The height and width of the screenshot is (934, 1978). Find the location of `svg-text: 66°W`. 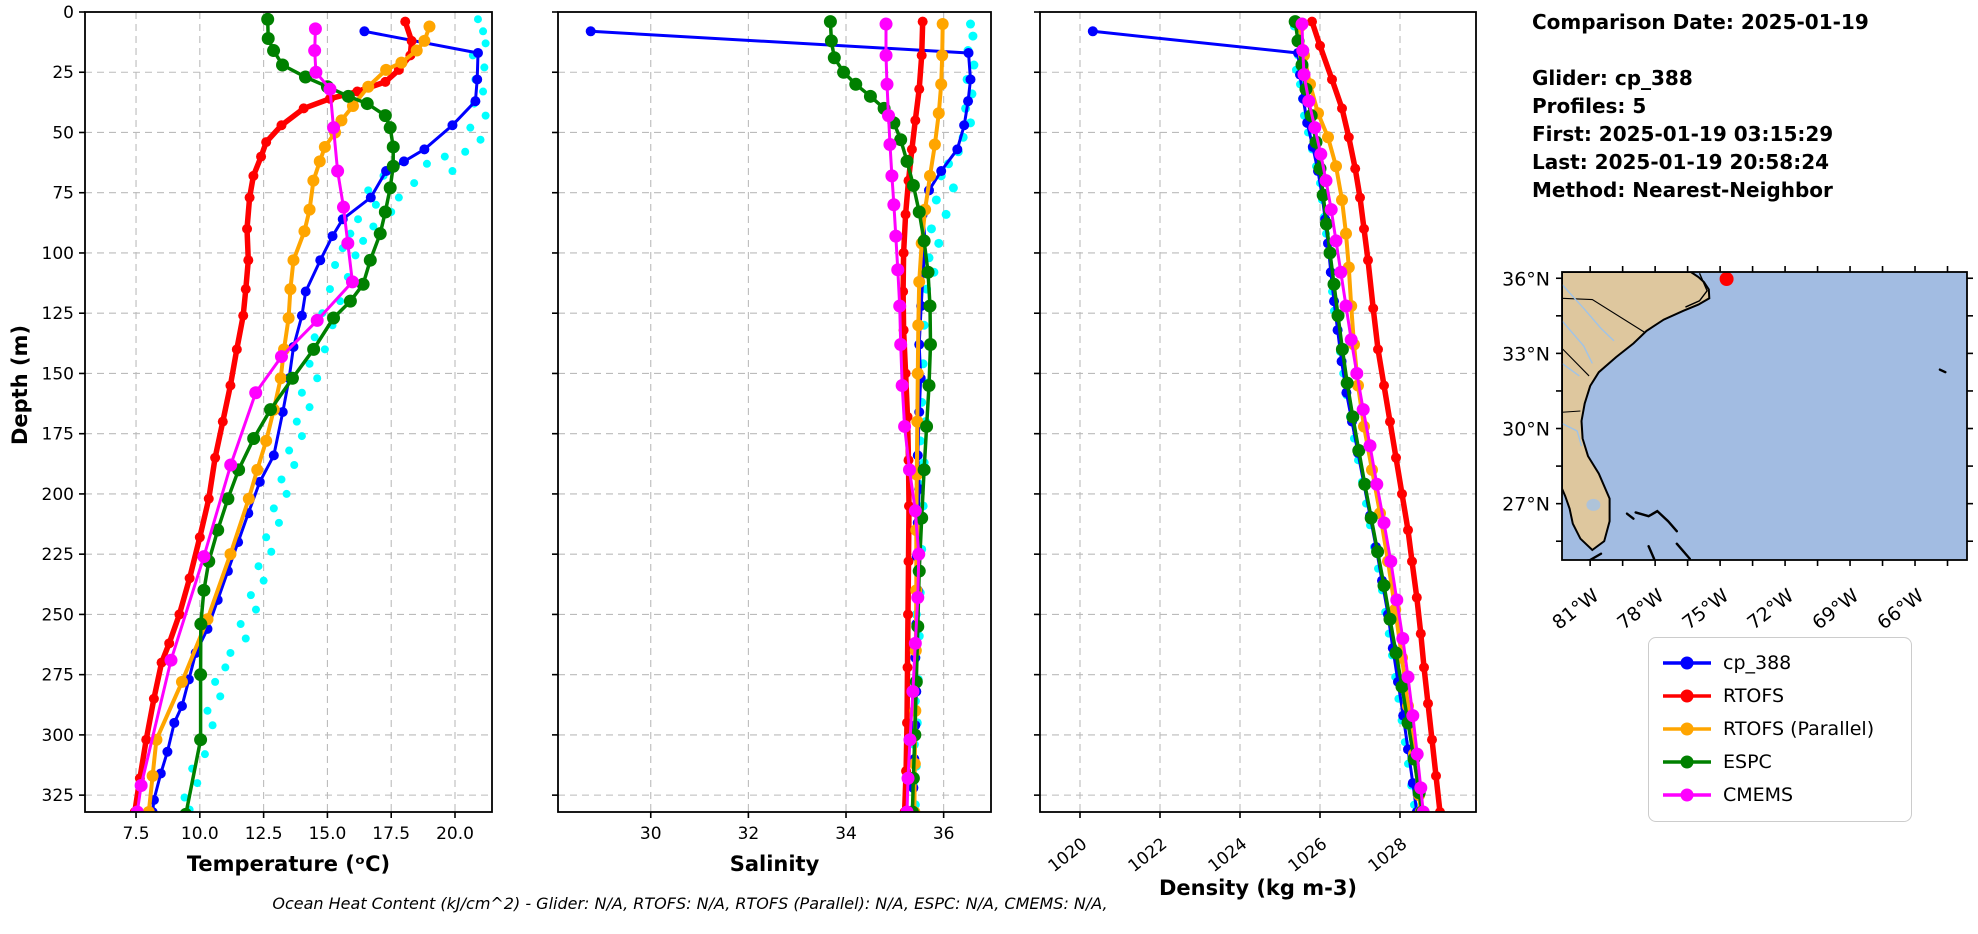

svg-text: 66°W is located at coordinates (1900, 609).